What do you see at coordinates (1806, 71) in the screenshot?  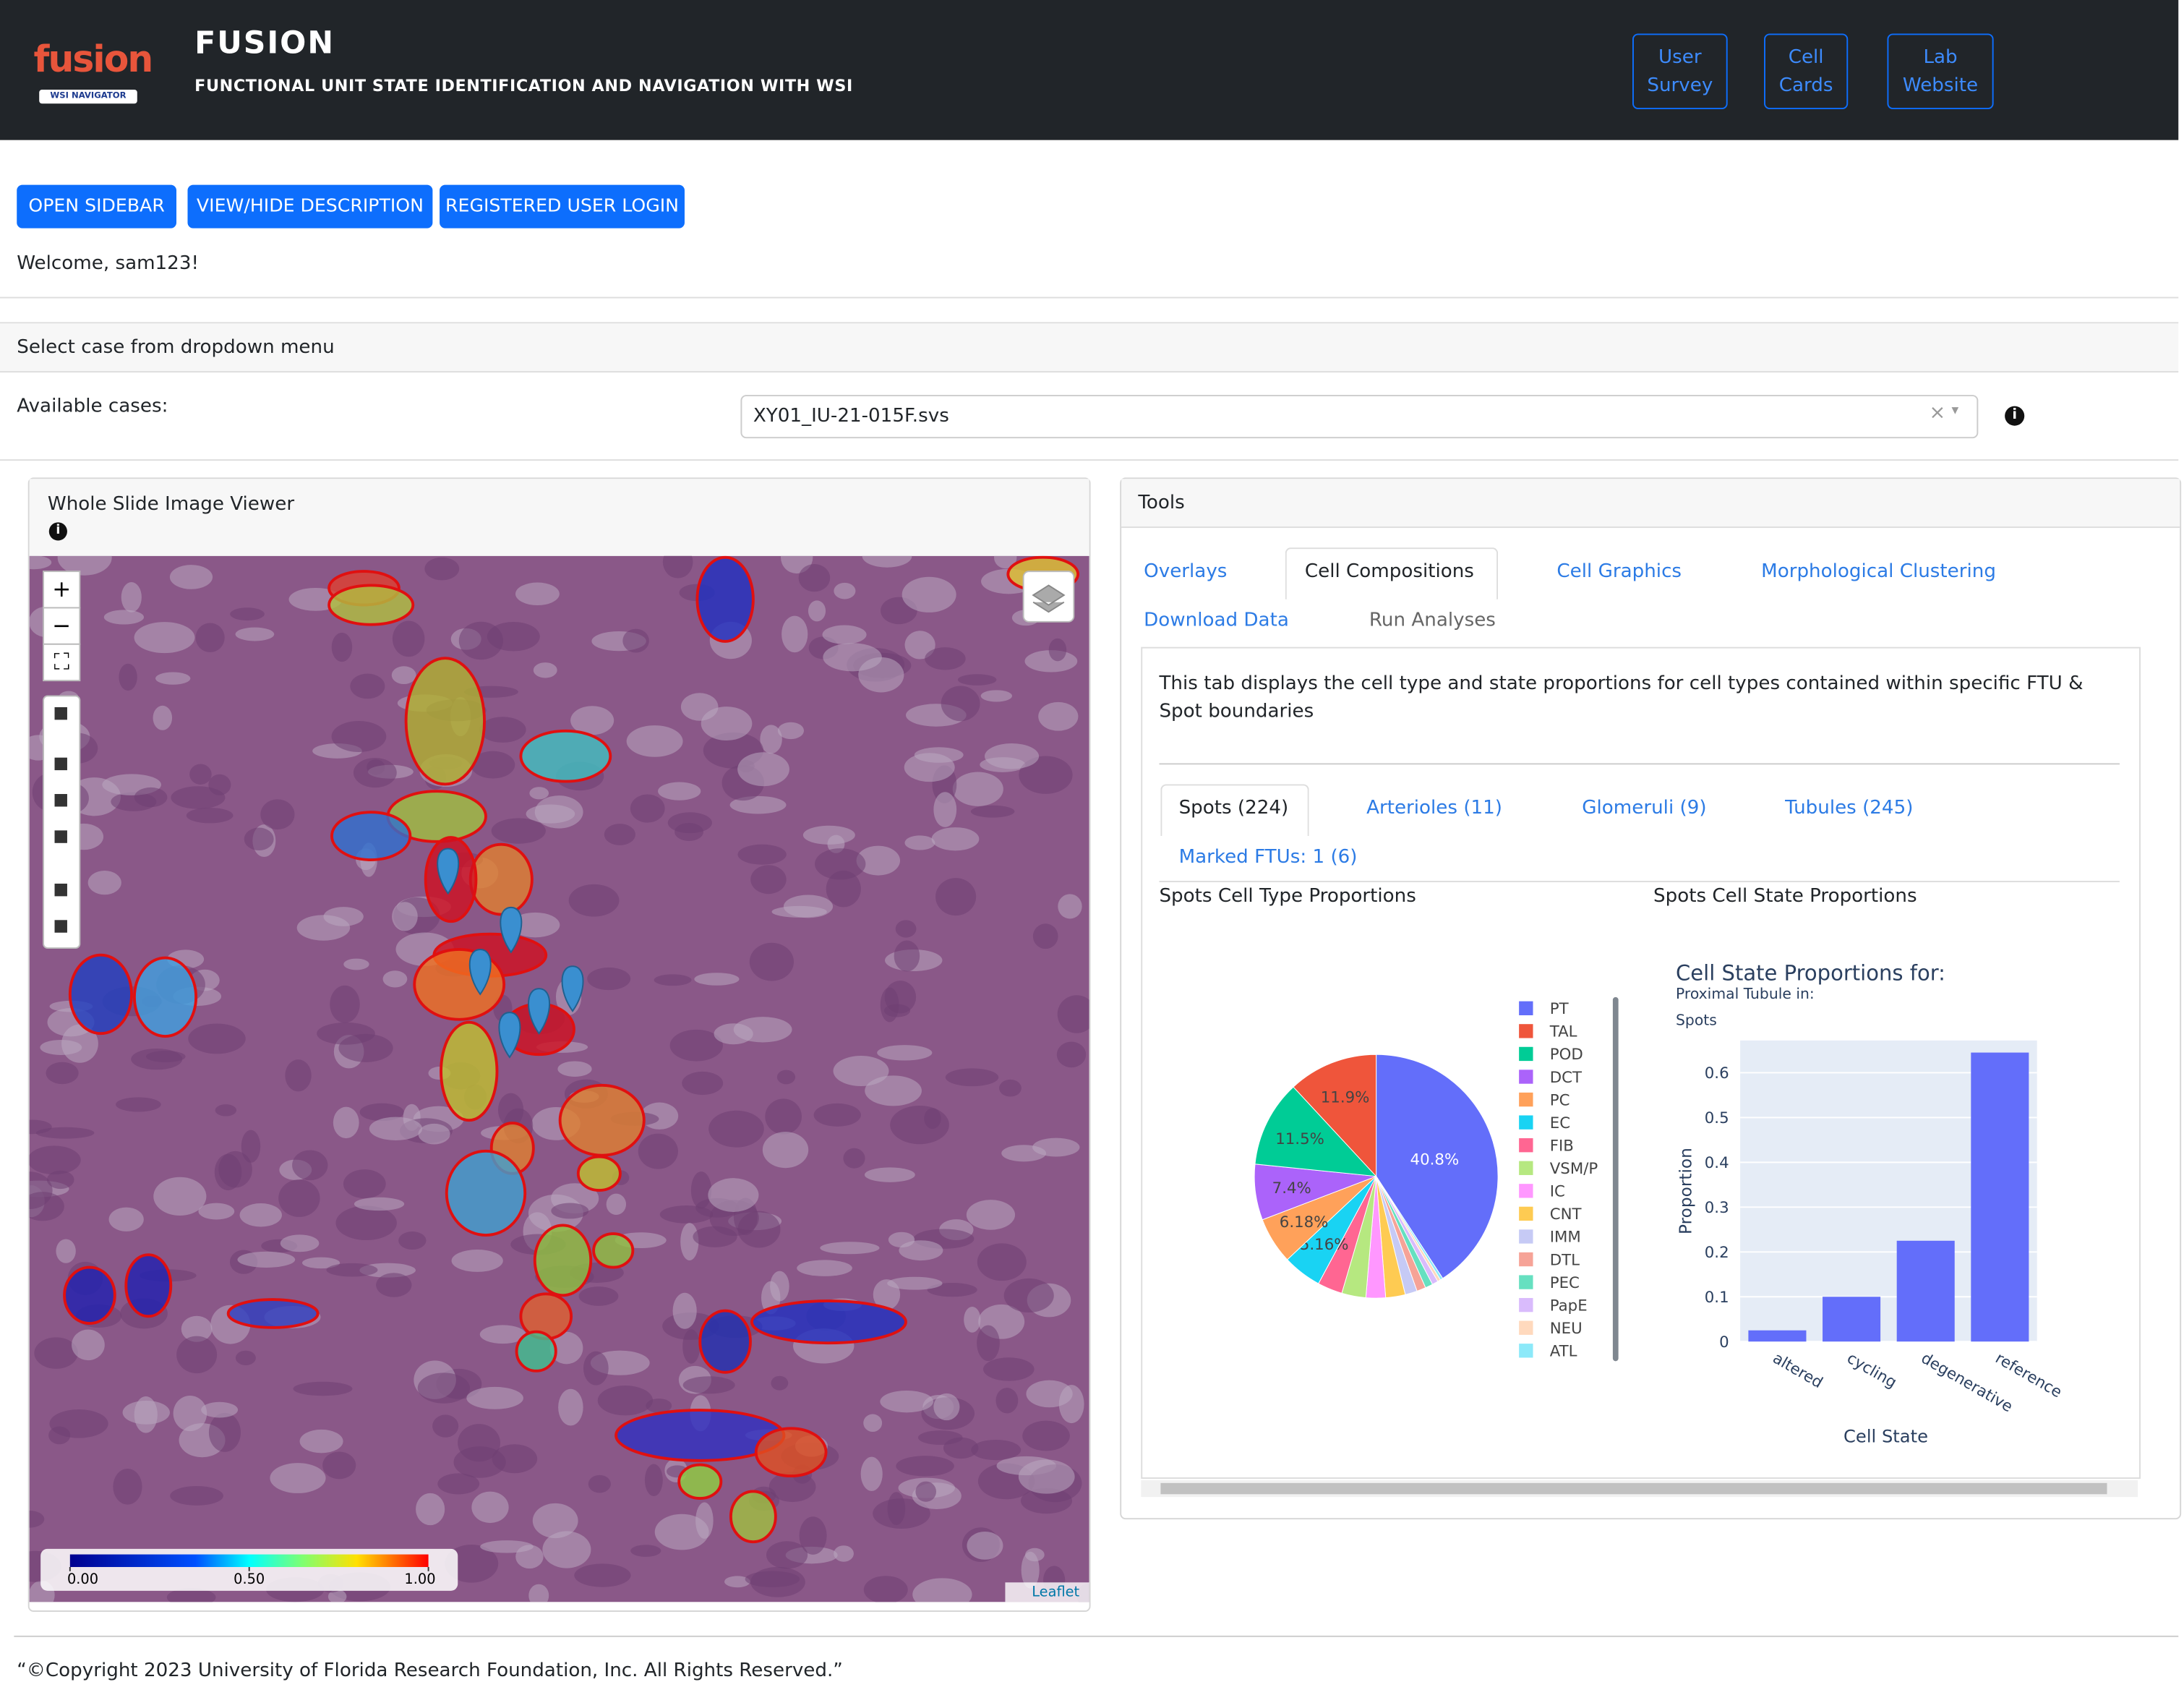 I see `nav-link: Cell Cards` at bounding box center [1806, 71].